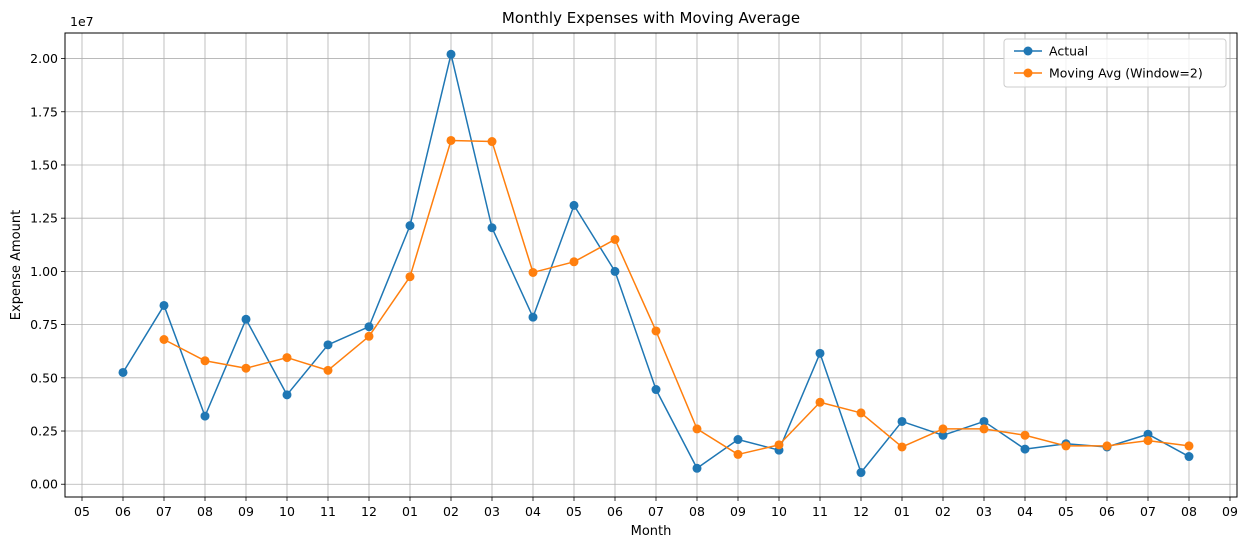 Image resolution: width=1242 pixels, height=547 pixels. I want to click on y-offset-label: 1e7, so click(82, 21).